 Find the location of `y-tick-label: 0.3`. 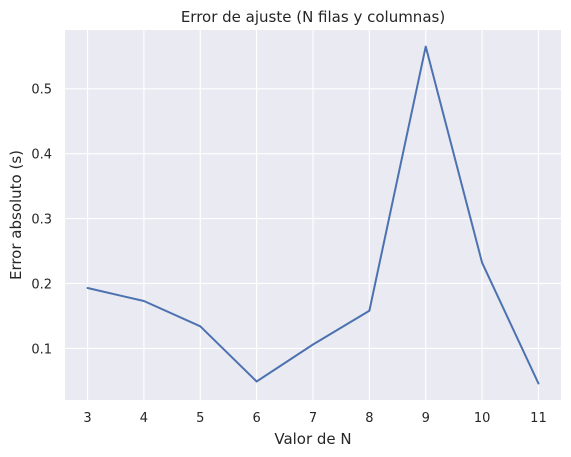

y-tick-label: 0.3 is located at coordinates (41, 220).